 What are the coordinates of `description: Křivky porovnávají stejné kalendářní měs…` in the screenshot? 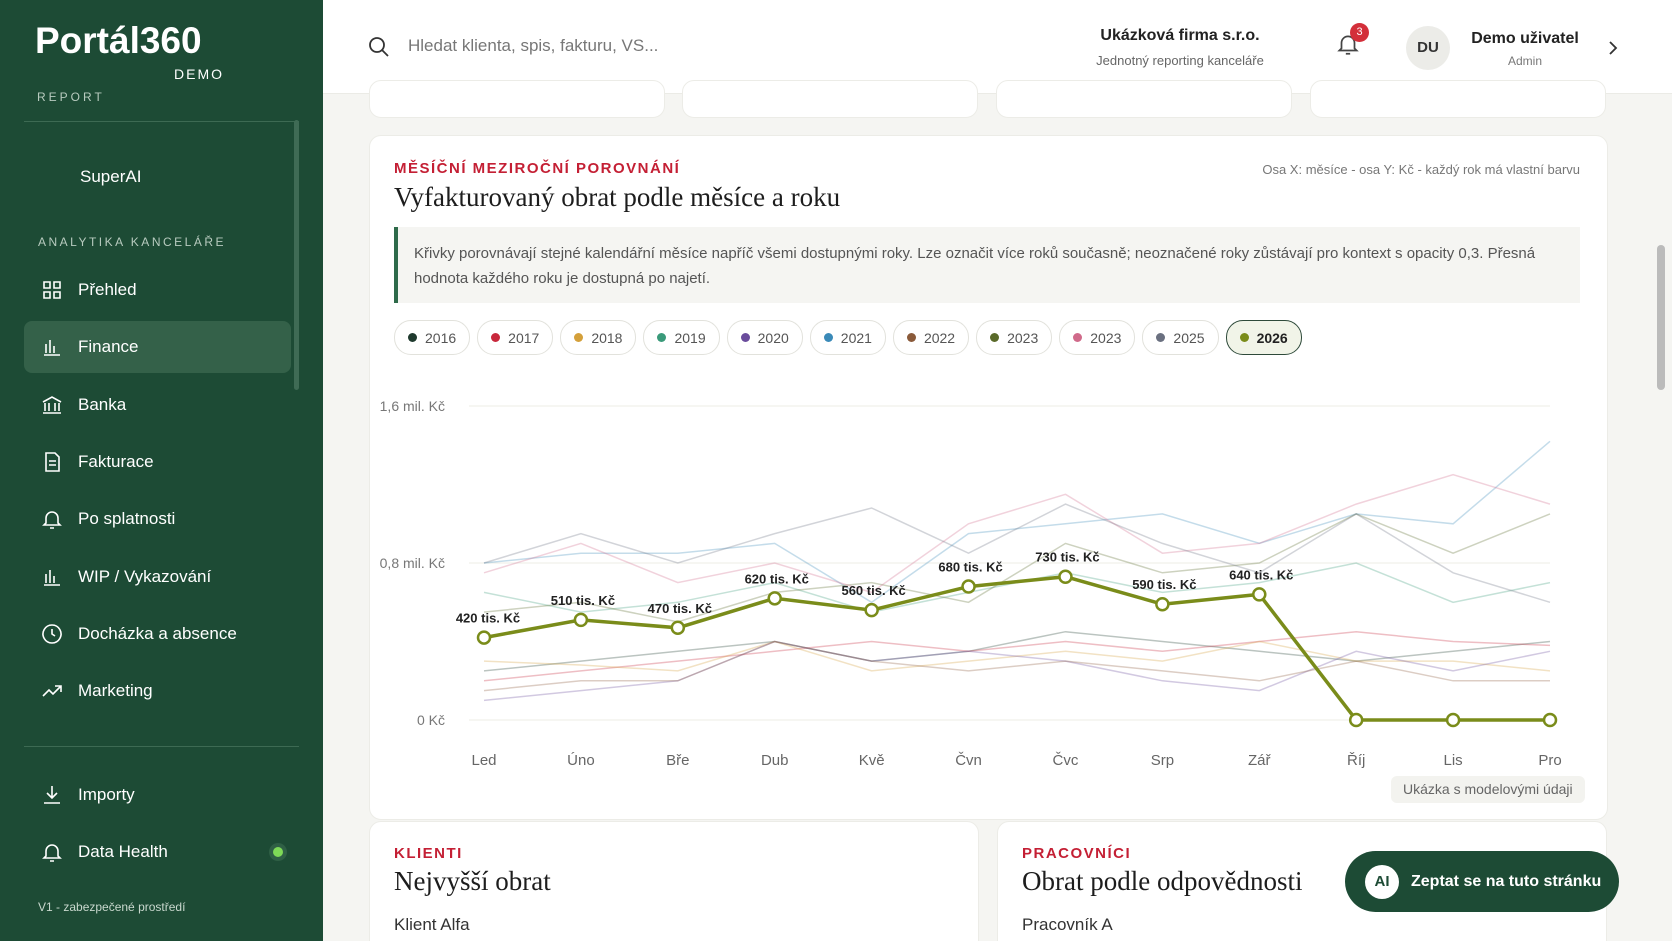 It's located at (987, 265).